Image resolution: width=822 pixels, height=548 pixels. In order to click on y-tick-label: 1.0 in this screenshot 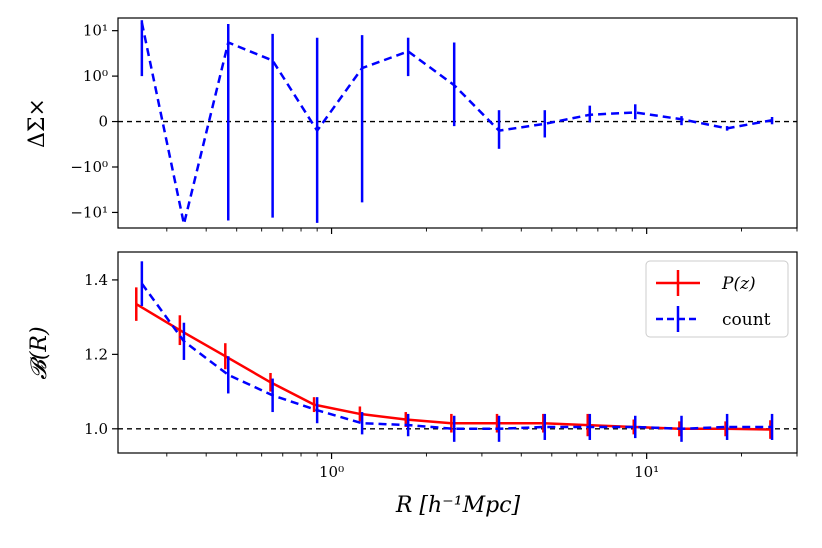, I will do `click(96, 429)`.